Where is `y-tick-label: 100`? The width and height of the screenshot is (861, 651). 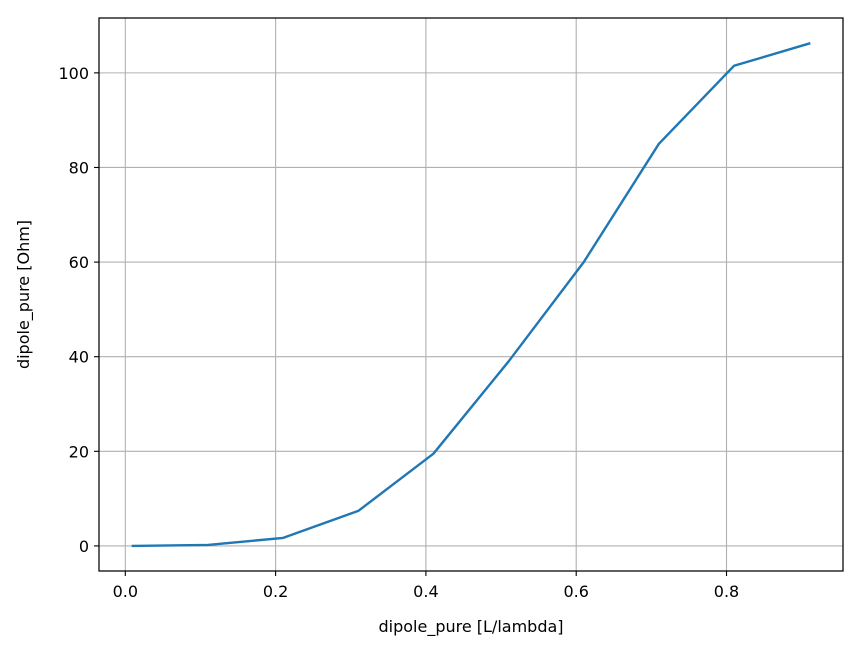 y-tick-label: 100 is located at coordinates (73, 73).